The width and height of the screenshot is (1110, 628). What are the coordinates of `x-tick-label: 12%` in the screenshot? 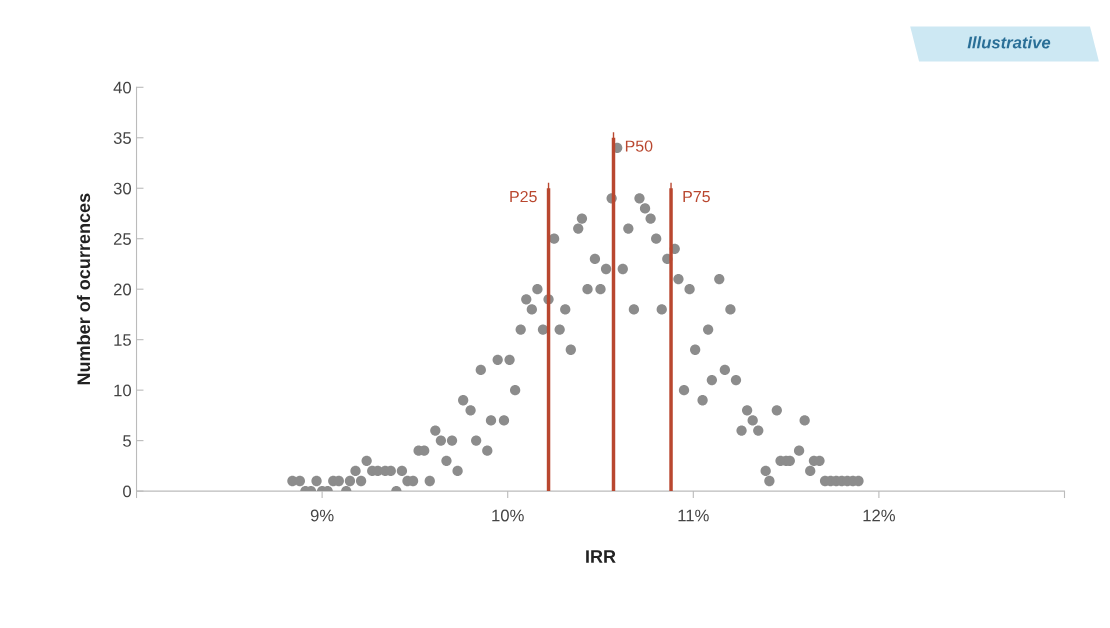 It's located at (879, 515).